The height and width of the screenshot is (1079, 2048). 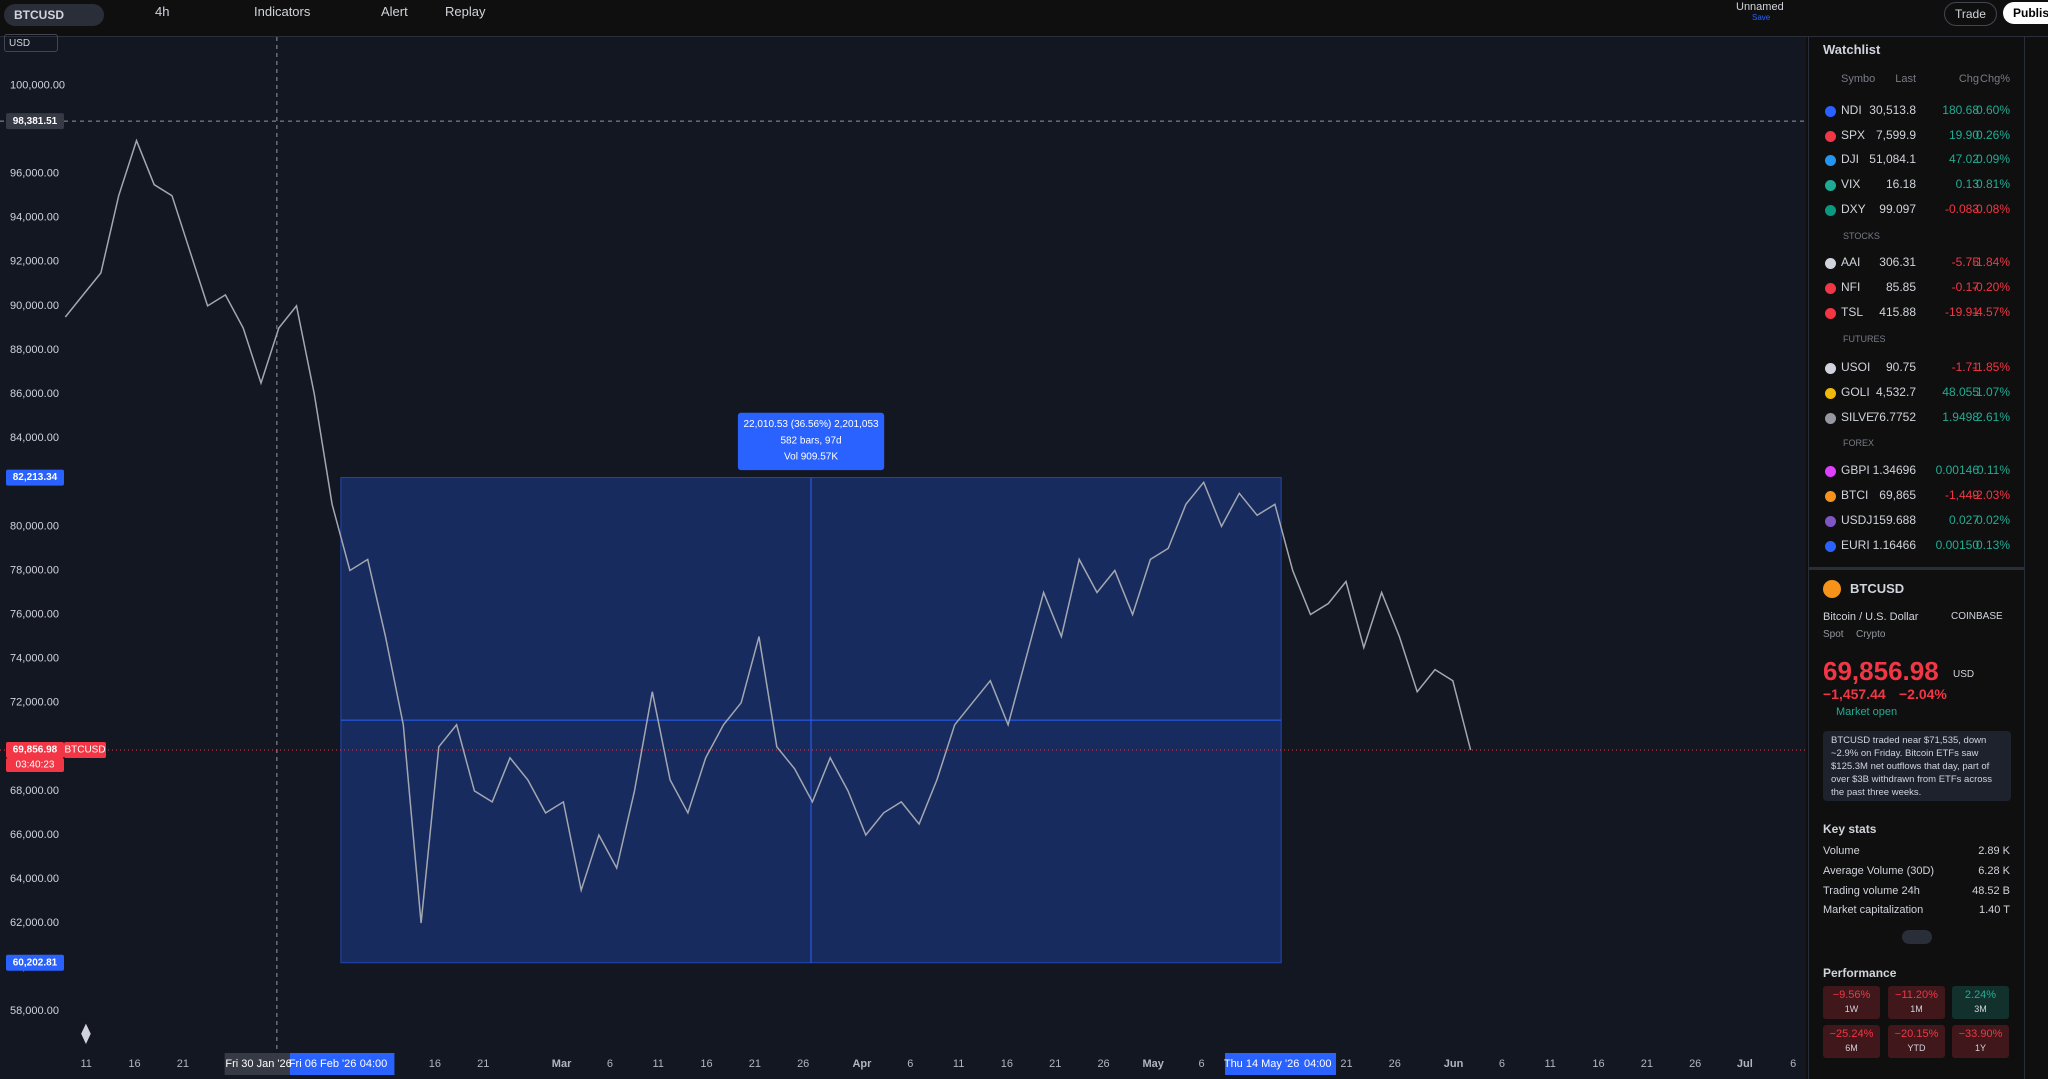 What do you see at coordinates (1900, 367) in the screenshot?
I see `last: 90.75` at bounding box center [1900, 367].